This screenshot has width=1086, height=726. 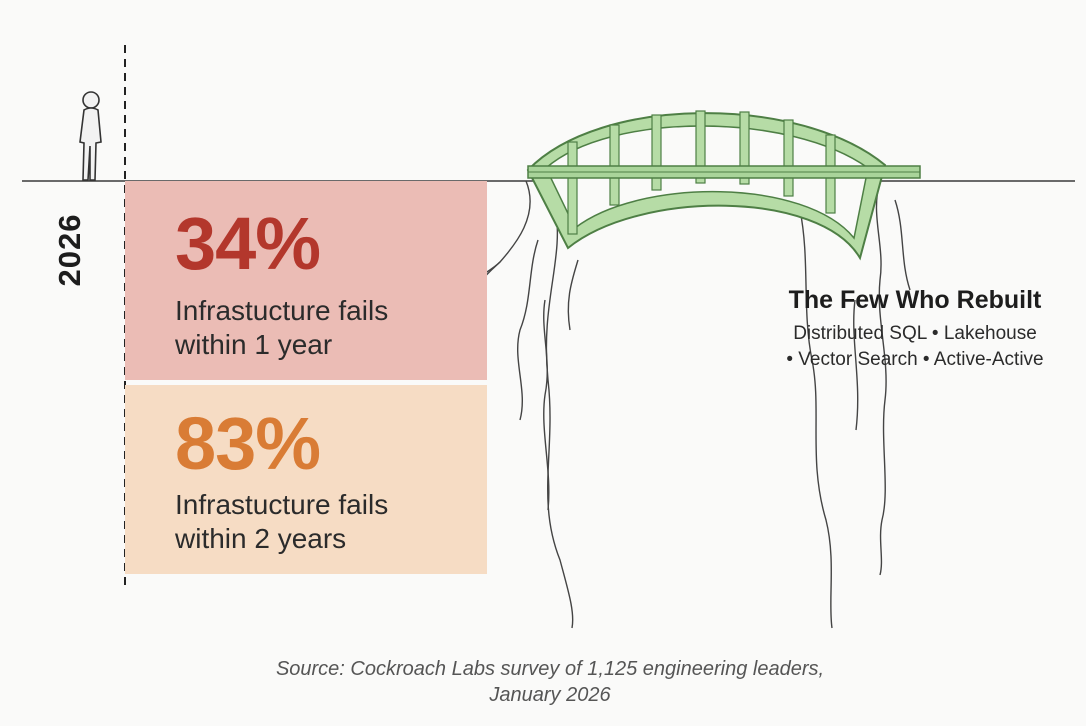 I want to click on stat-description-line2: within 2 years, so click(x=261, y=538).